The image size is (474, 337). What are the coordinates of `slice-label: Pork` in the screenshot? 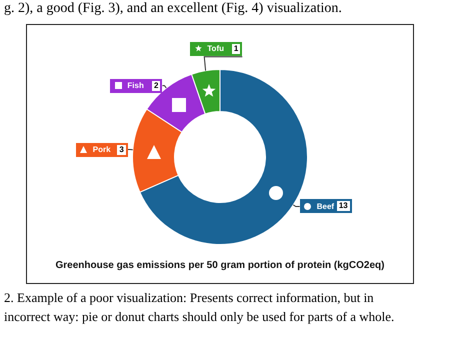 It's located at (102, 149).